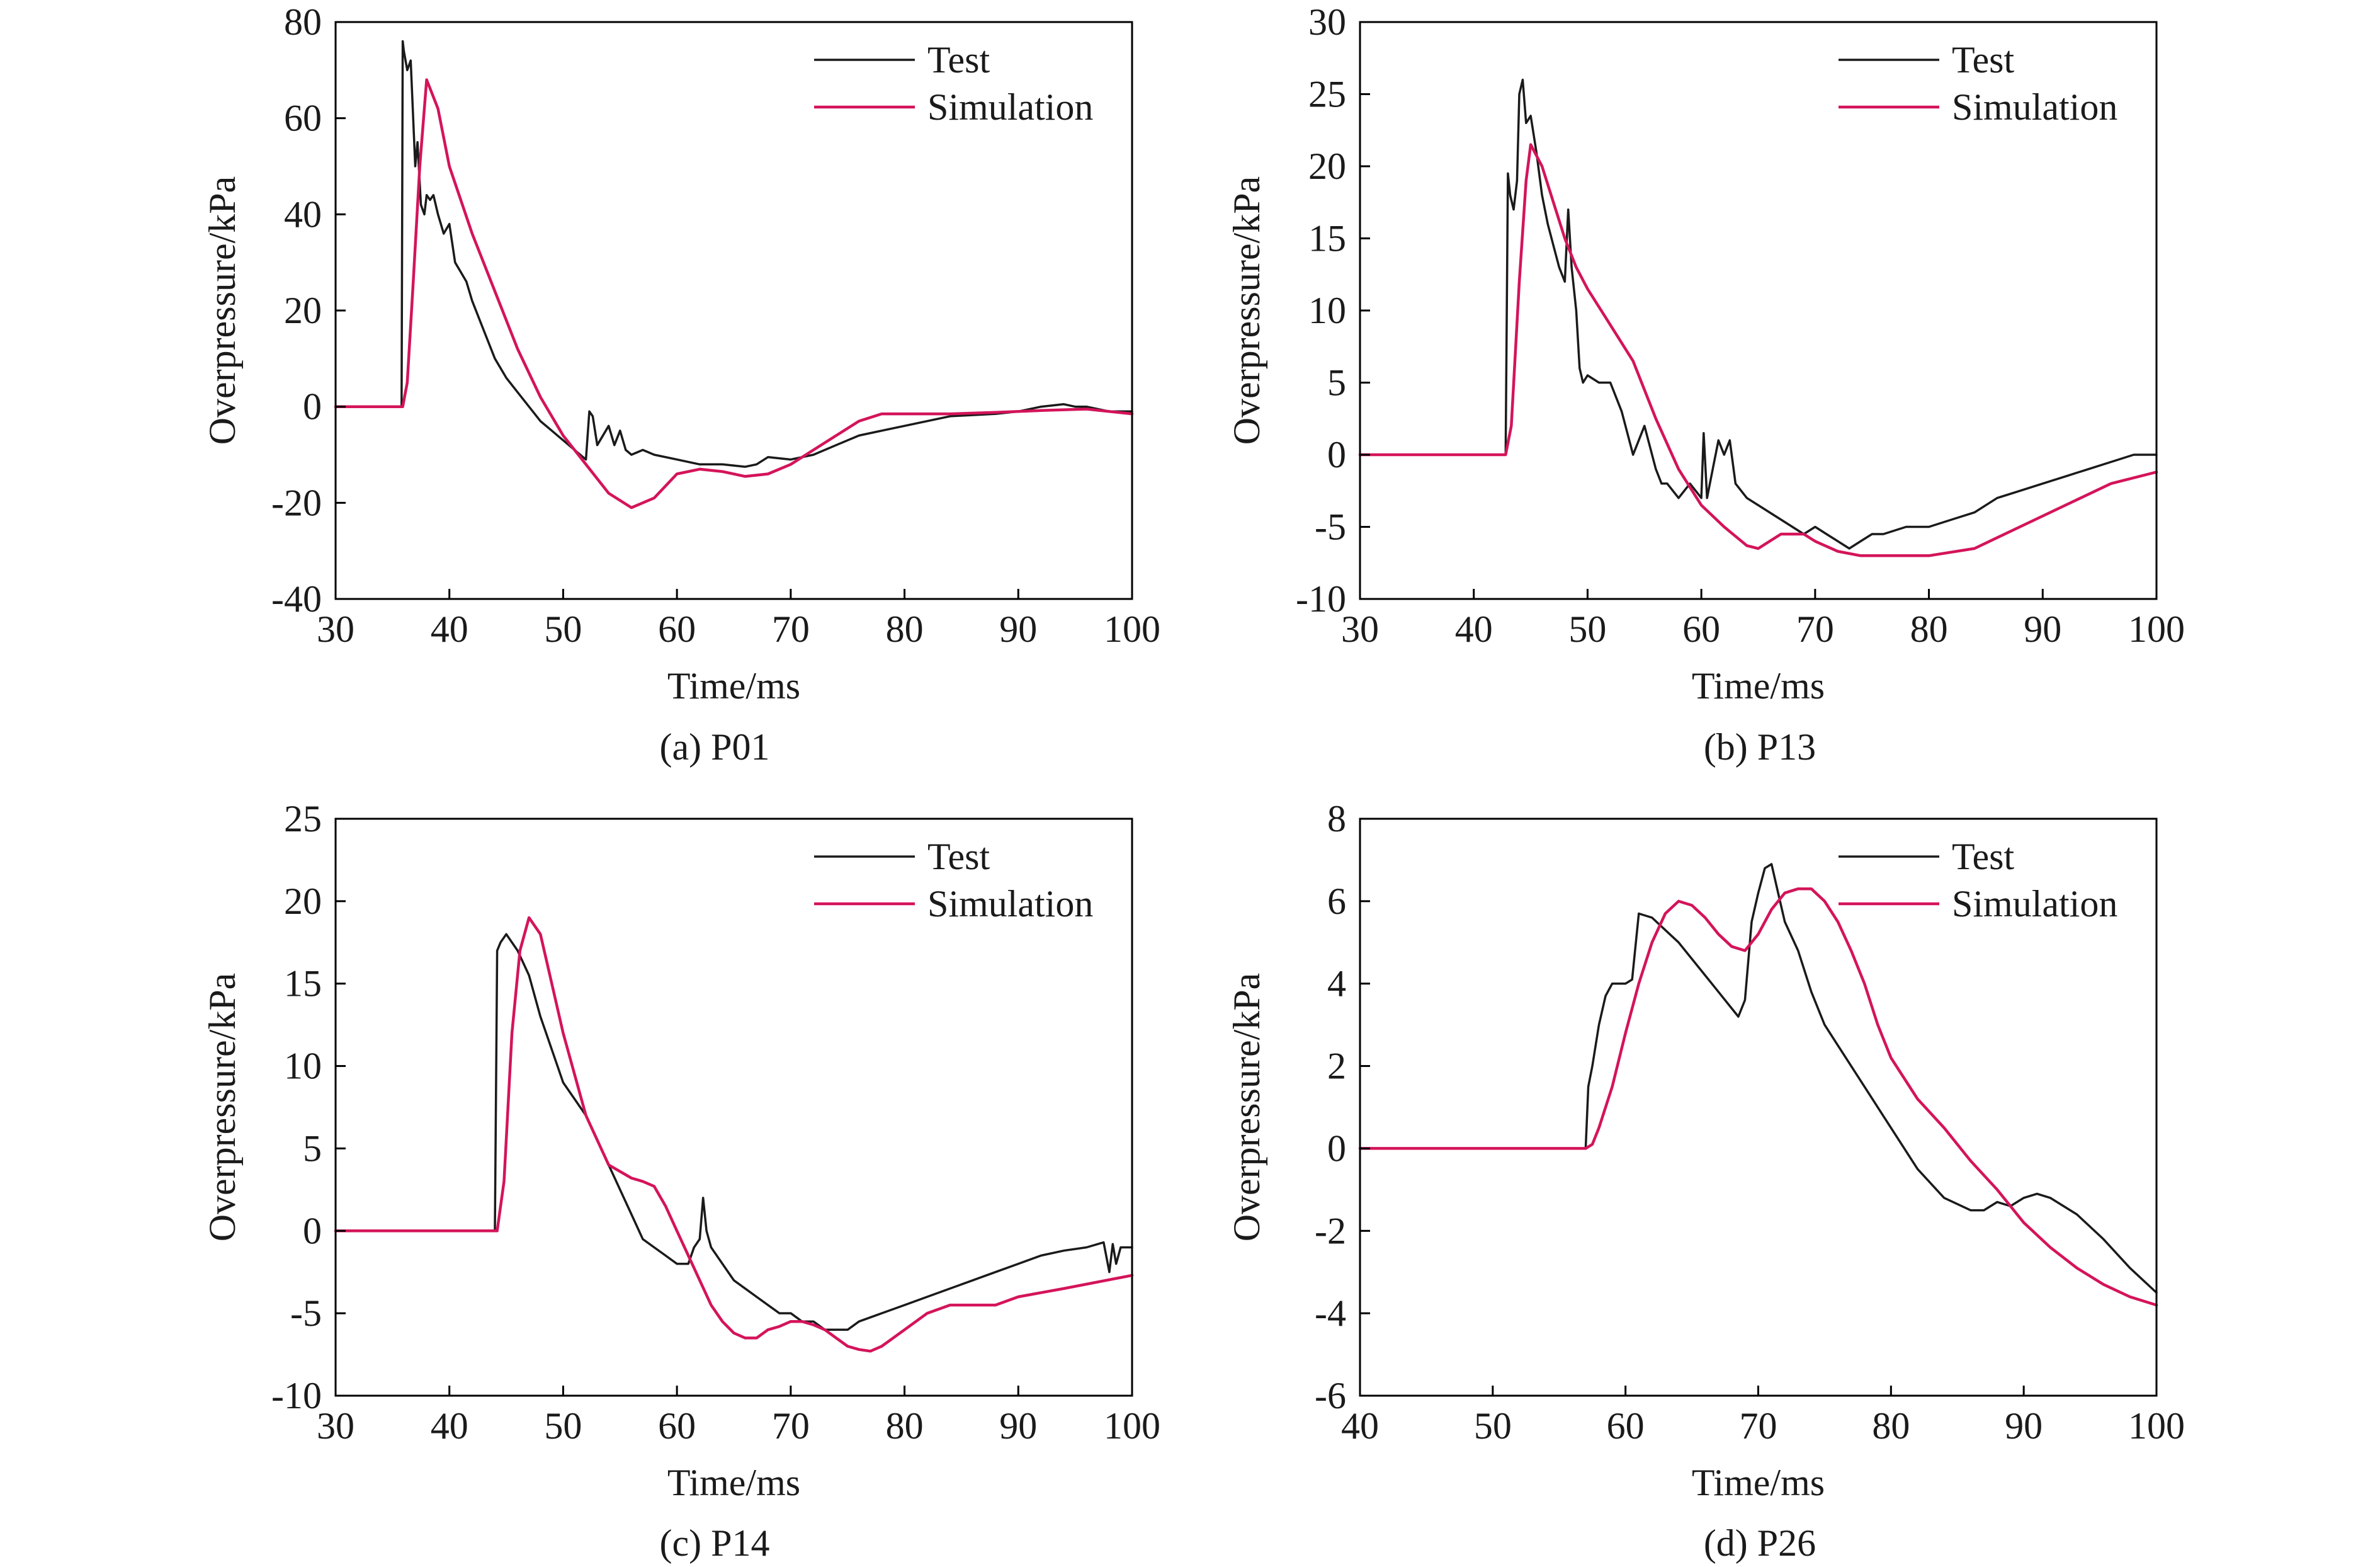  What do you see at coordinates (303, 22) in the screenshot?
I see `y-tick-label: 80` at bounding box center [303, 22].